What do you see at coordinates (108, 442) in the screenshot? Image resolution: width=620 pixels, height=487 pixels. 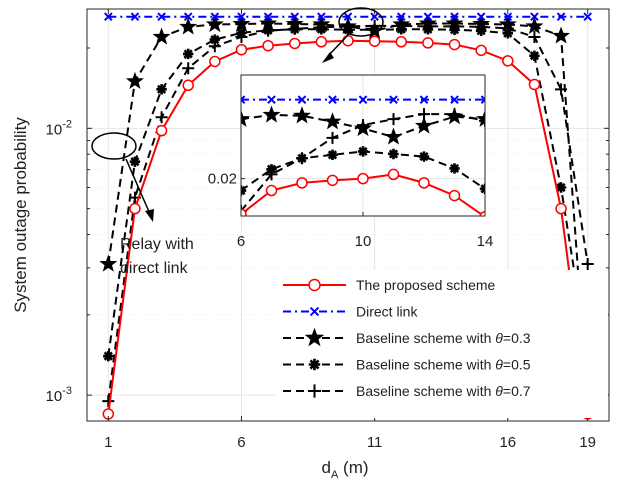 I see `x-tick-label: 1` at bounding box center [108, 442].